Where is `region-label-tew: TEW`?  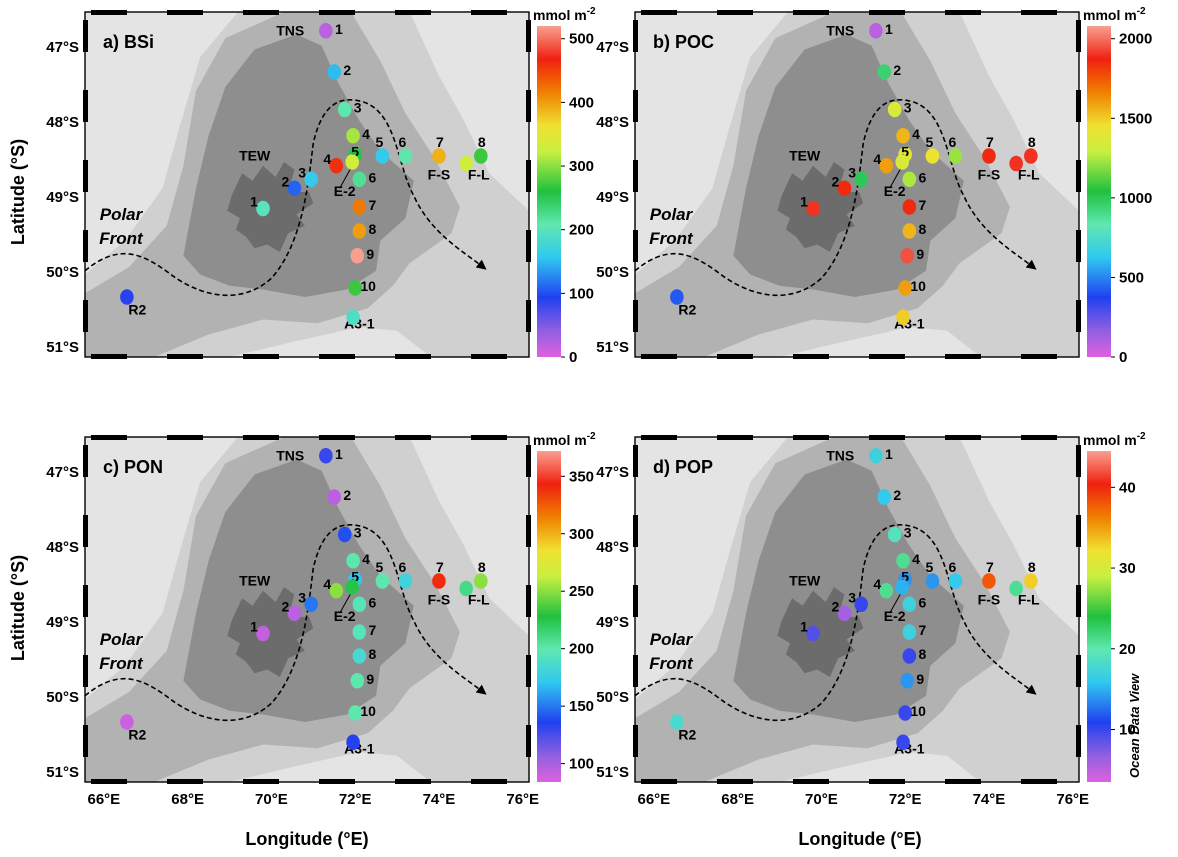 region-label-tew: TEW is located at coordinates (805, 156).